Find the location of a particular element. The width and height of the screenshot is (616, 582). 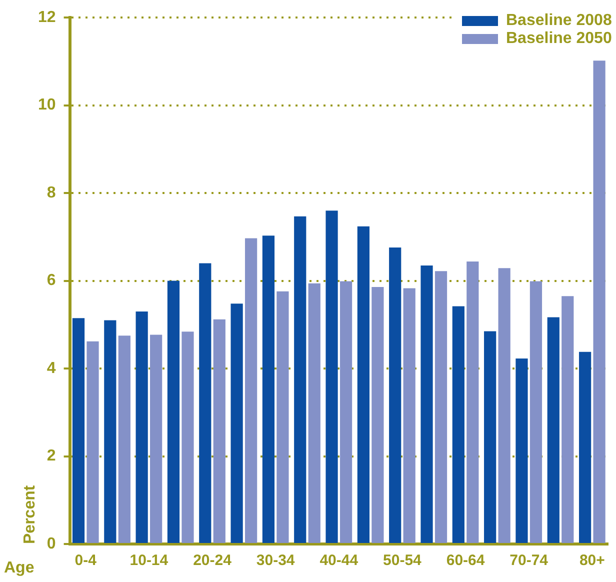

x-tick-label: 70-74 is located at coordinates (529, 561).